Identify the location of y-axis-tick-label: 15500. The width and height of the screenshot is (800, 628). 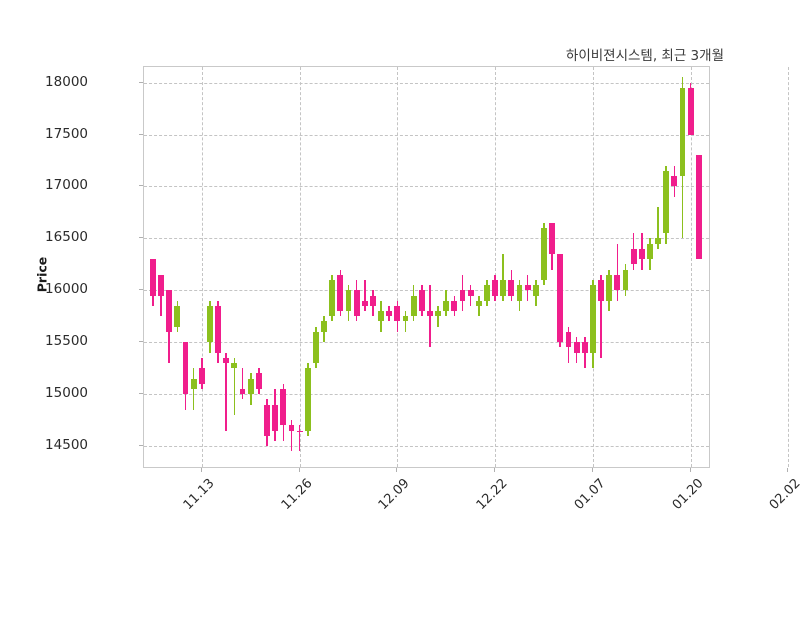
(66, 341).